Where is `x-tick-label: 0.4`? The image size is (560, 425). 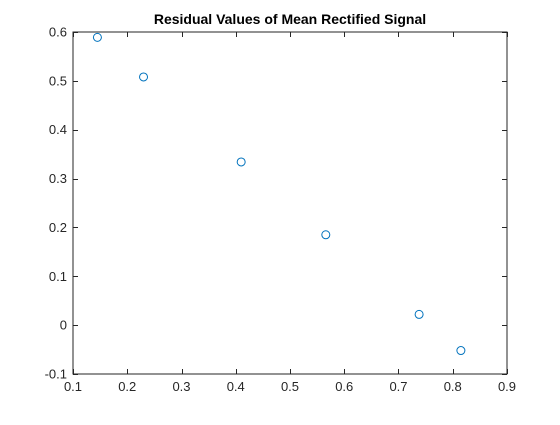 x-tick-label: 0.4 is located at coordinates (236, 386).